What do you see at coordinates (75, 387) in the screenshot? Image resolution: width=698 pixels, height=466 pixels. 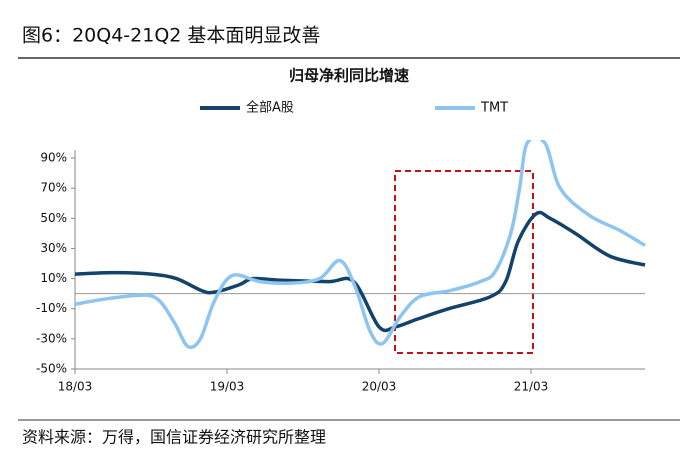 I see `x-tick-label: 18/03` at bounding box center [75, 387].